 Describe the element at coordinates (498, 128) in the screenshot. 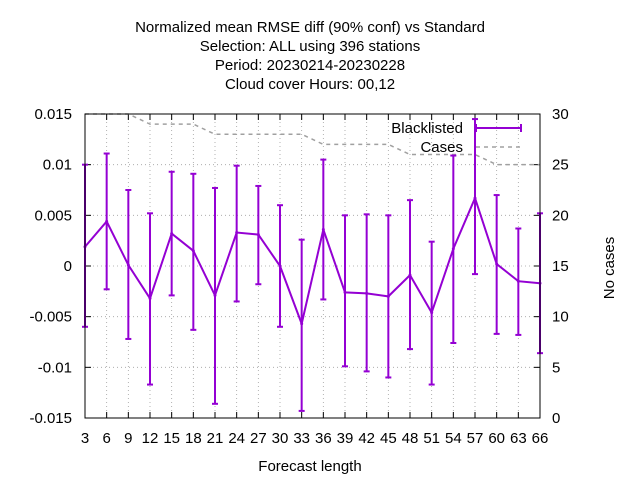

I see `legend-sample-blacklisted` at that location.